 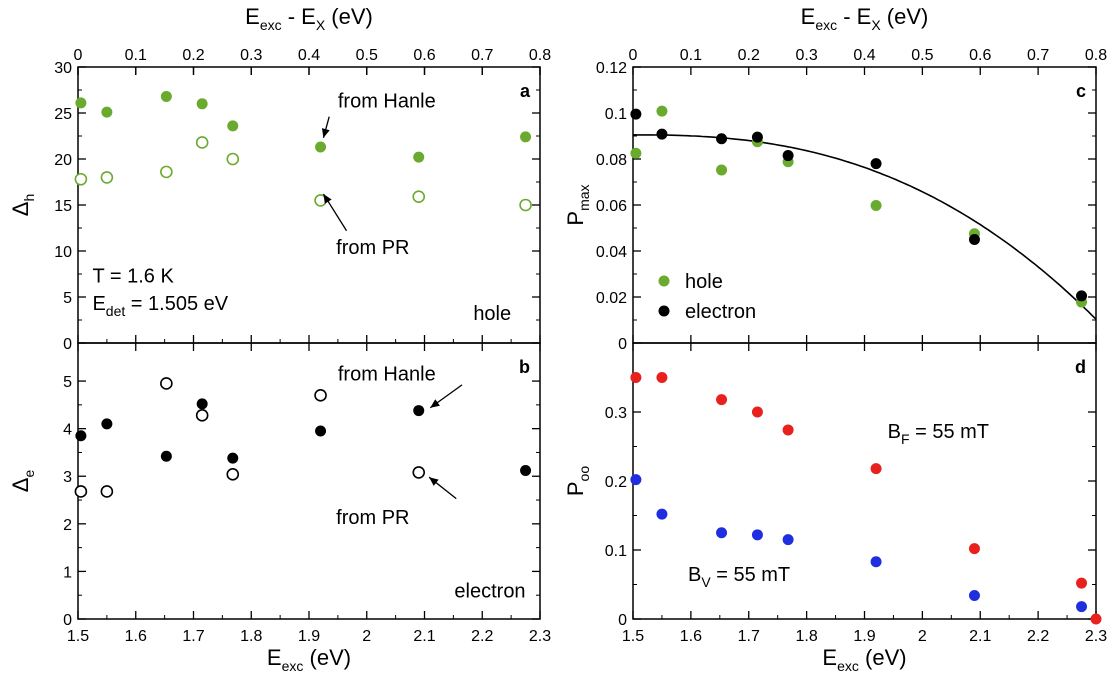 I want to click on panel-a-annotation-part-0: hole, so click(x=492, y=314).